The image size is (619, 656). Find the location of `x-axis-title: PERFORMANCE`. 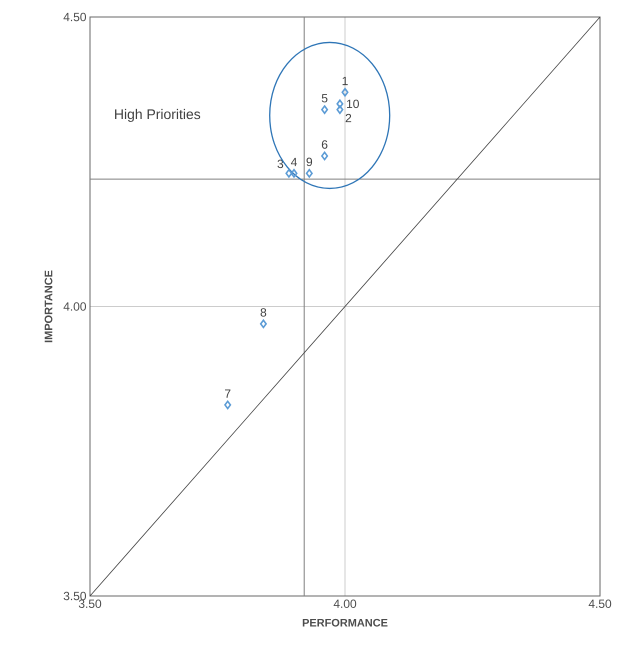

x-axis-title: PERFORMANCE is located at coordinates (345, 622).